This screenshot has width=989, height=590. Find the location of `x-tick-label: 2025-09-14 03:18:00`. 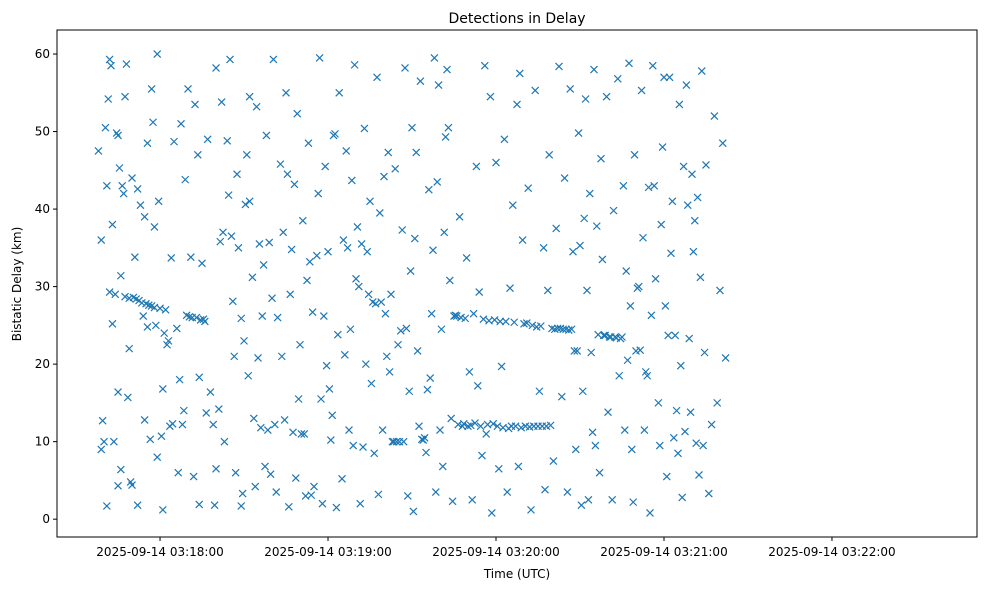

x-tick-label: 2025-09-14 03:18:00 is located at coordinates (159, 552).